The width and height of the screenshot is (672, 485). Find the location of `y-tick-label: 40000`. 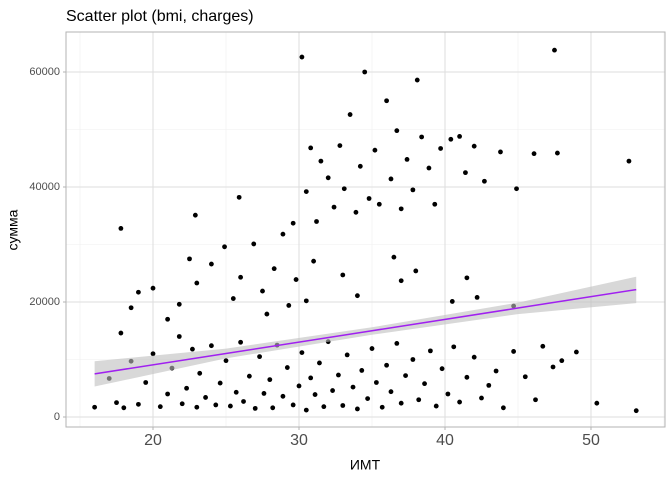

y-tick-label: 40000 is located at coordinates (44, 187).